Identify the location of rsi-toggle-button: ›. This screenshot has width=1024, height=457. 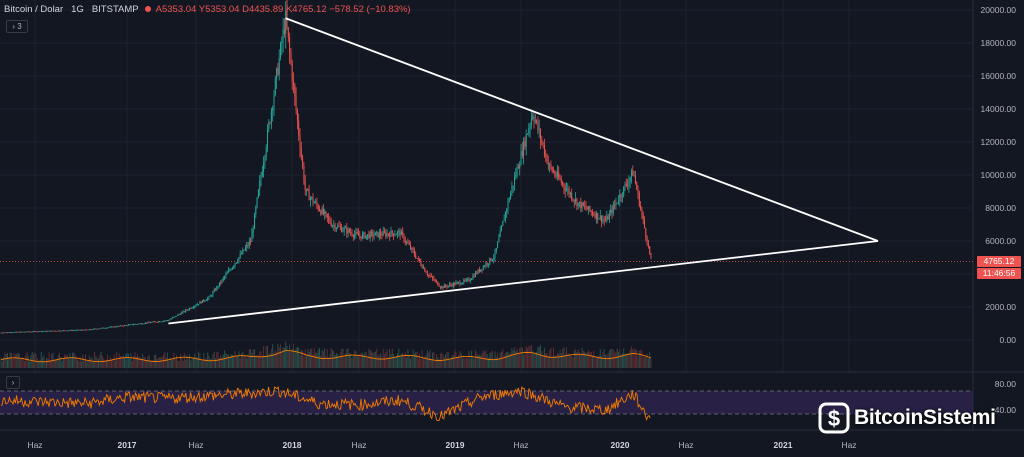
(13, 382).